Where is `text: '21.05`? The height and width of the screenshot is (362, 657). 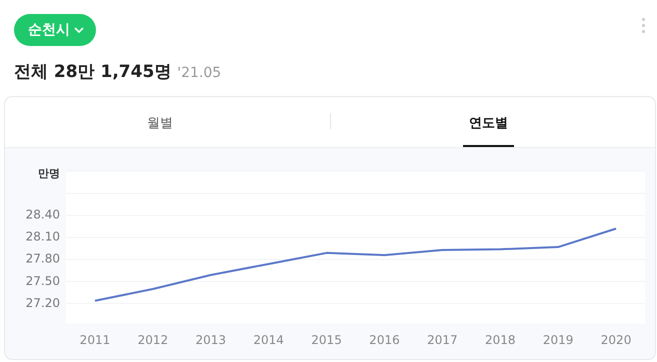 text: '21.05 is located at coordinates (199, 73).